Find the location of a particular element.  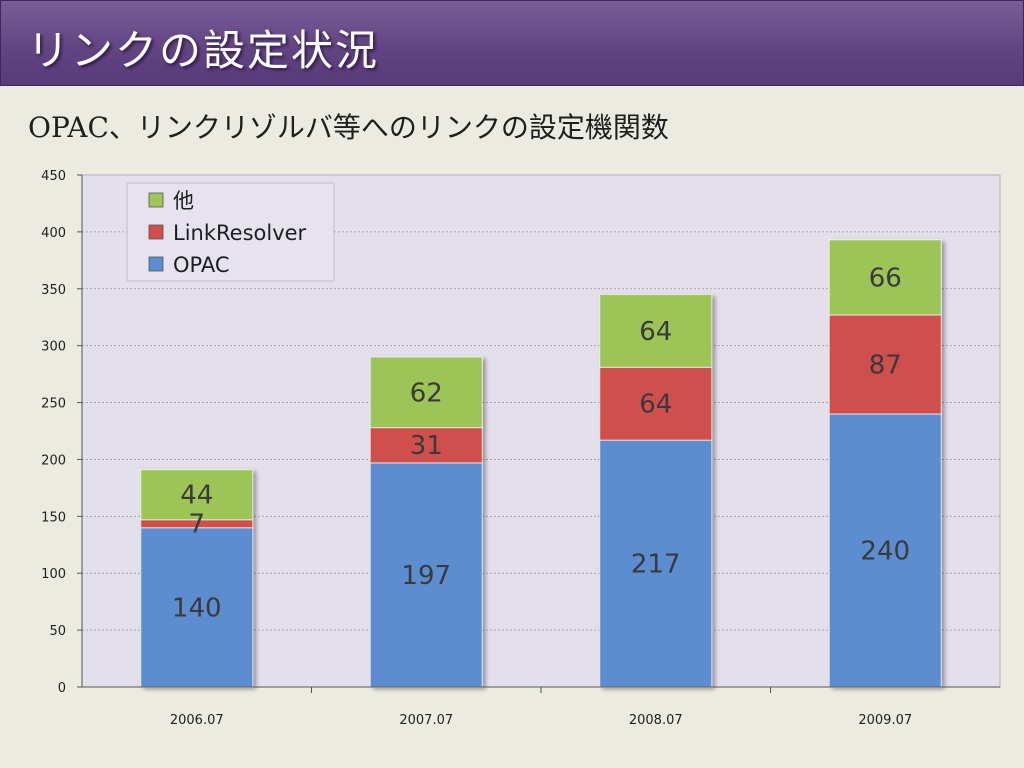

y-tick-label: 250 is located at coordinates (53, 404).